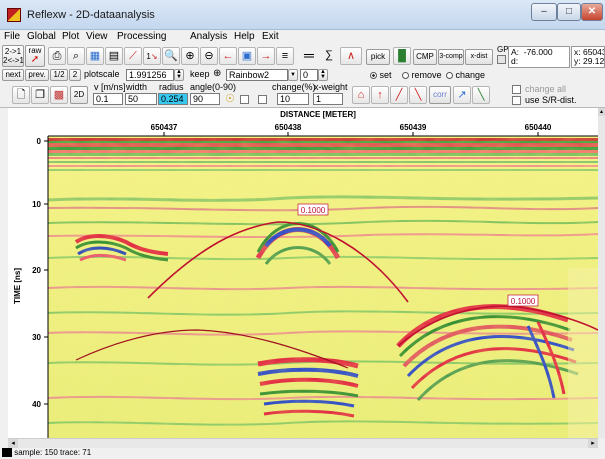 The height and width of the screenshot is (459, 605). What do you see at coordinates (137, 87) in the screenshot?
I see `width-label: width` at bounding box center [137, 87].